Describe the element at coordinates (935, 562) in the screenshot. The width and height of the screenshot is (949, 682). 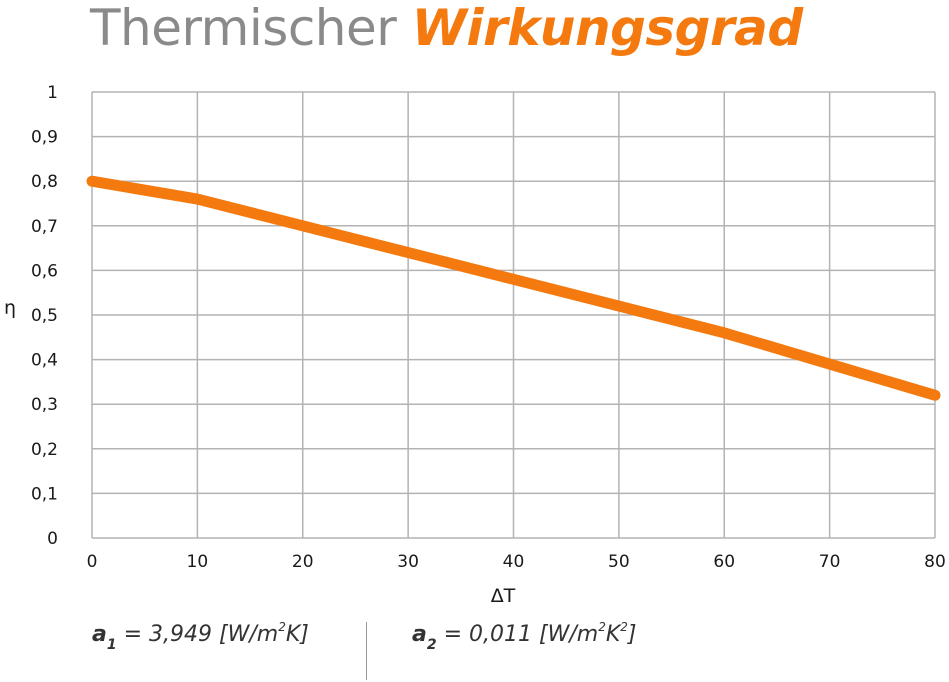
I see `x-tick-label: 80` at that location.